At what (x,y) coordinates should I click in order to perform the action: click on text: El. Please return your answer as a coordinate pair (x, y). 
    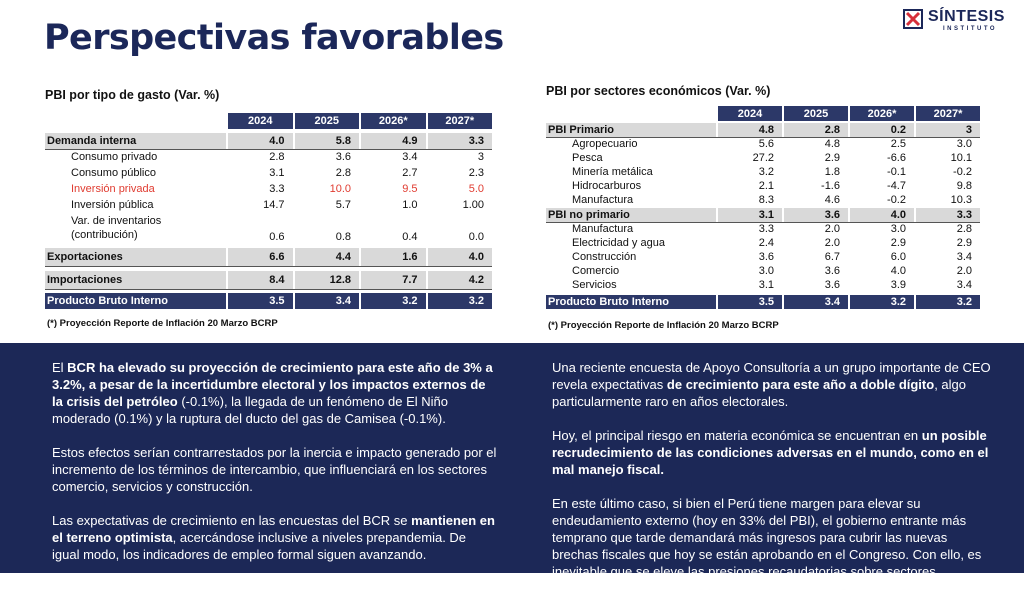
    Looking at the image, I should click on (60, 367).